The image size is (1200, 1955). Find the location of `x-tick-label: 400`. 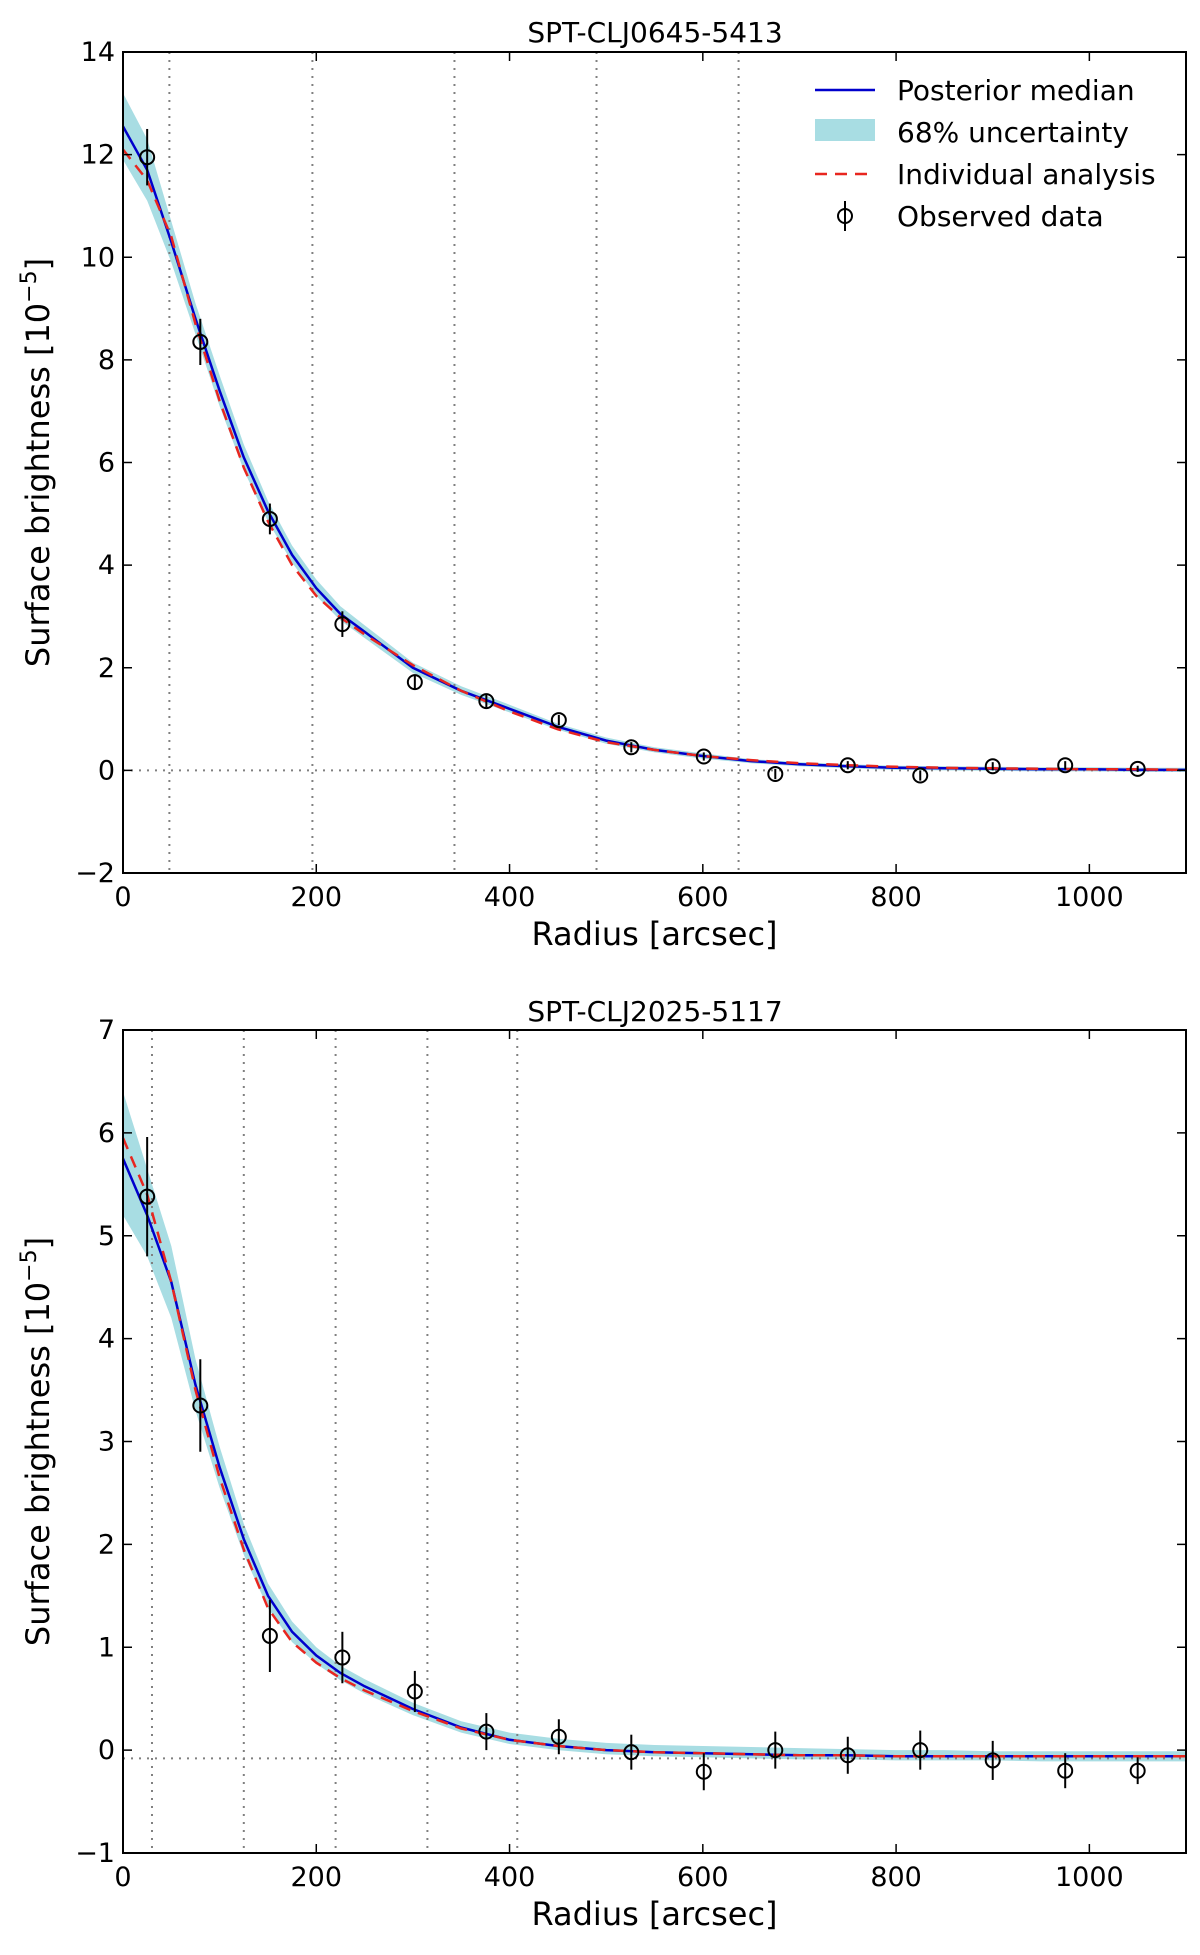

x-tick-label: 400 is located at coordinates (510, 1877).